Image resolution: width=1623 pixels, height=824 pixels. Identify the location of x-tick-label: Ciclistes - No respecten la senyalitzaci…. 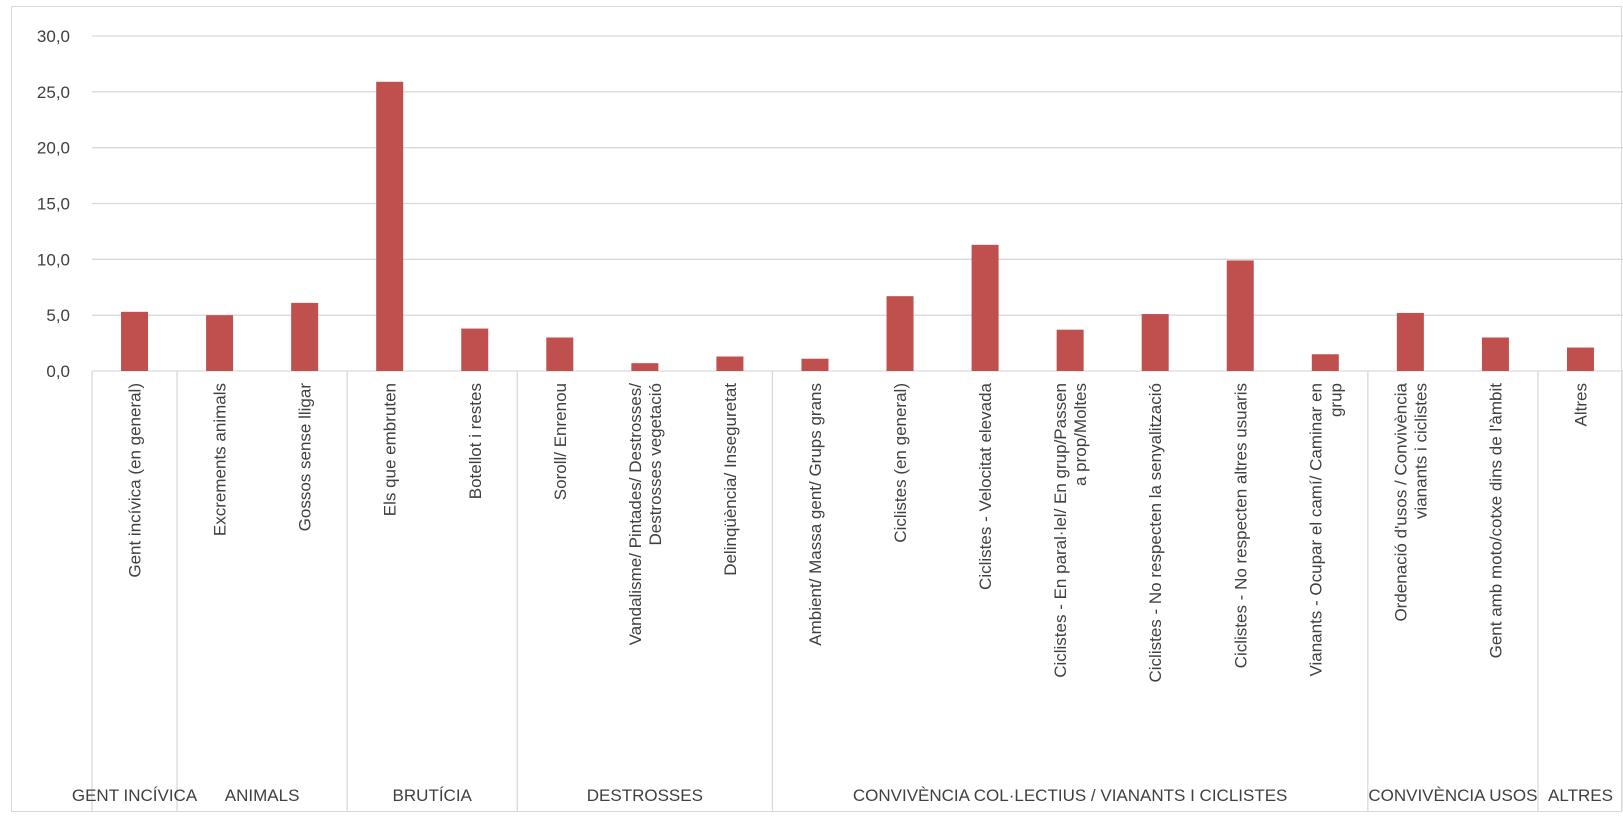
(1155, 533).